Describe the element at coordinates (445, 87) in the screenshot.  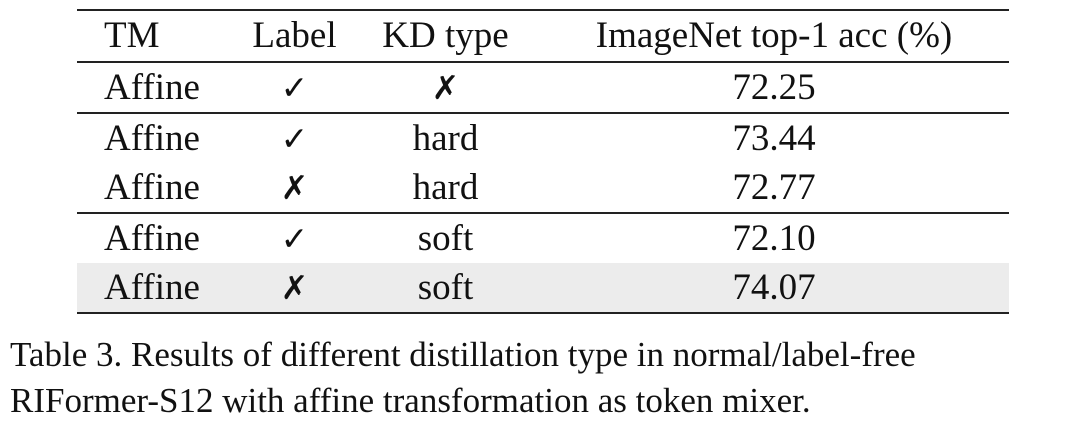
I see `cell-kd-cross-mark: ✗` at that location.